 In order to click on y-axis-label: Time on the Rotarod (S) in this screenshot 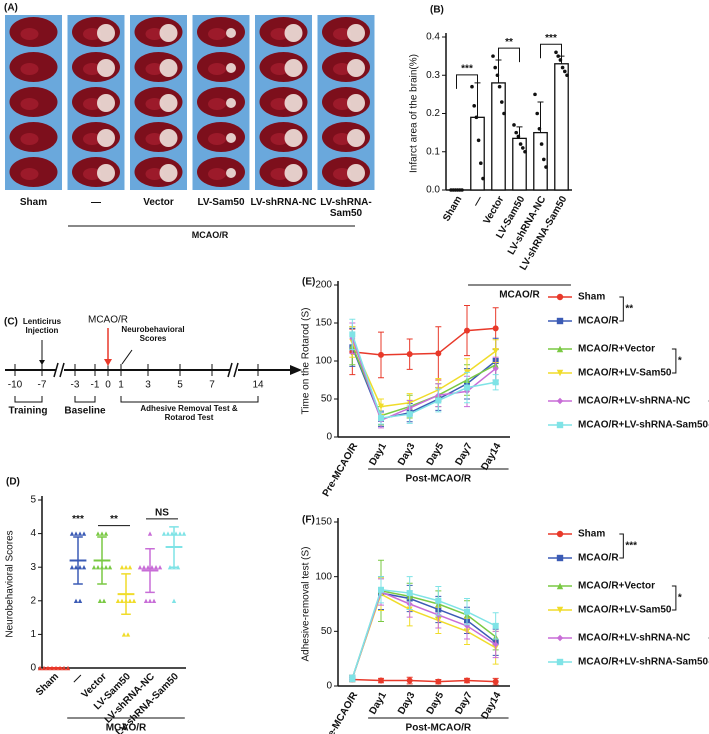, I will do `click(306, 361)`.